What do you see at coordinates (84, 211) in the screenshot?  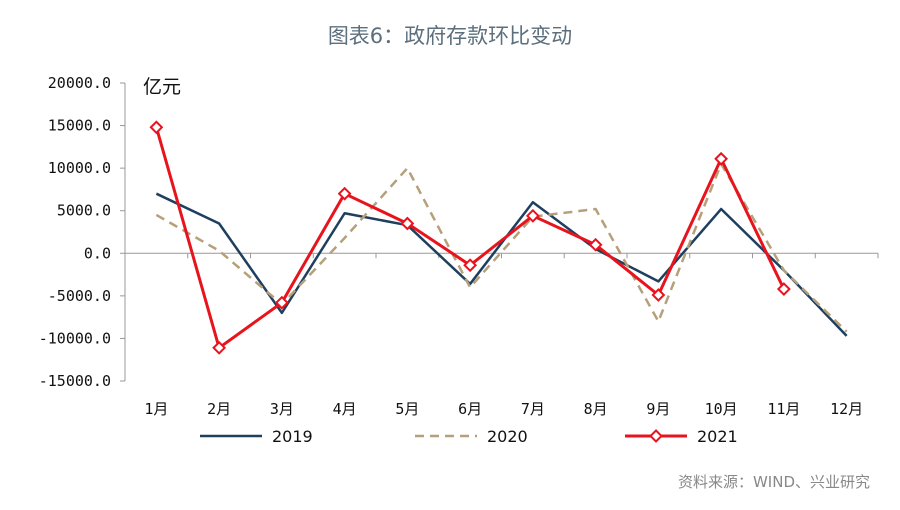 I see `y-tick-label: 5000.0` at bounding box center [84, 211].